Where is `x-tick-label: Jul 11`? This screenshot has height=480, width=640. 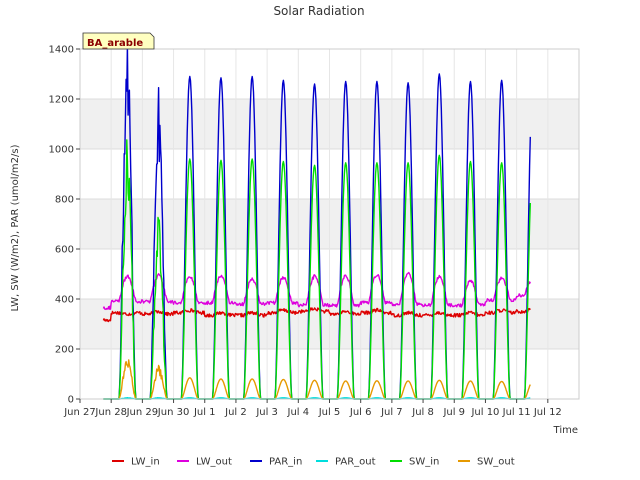 x-tick-label: Jul 11 is located at coordinates (516, 412).